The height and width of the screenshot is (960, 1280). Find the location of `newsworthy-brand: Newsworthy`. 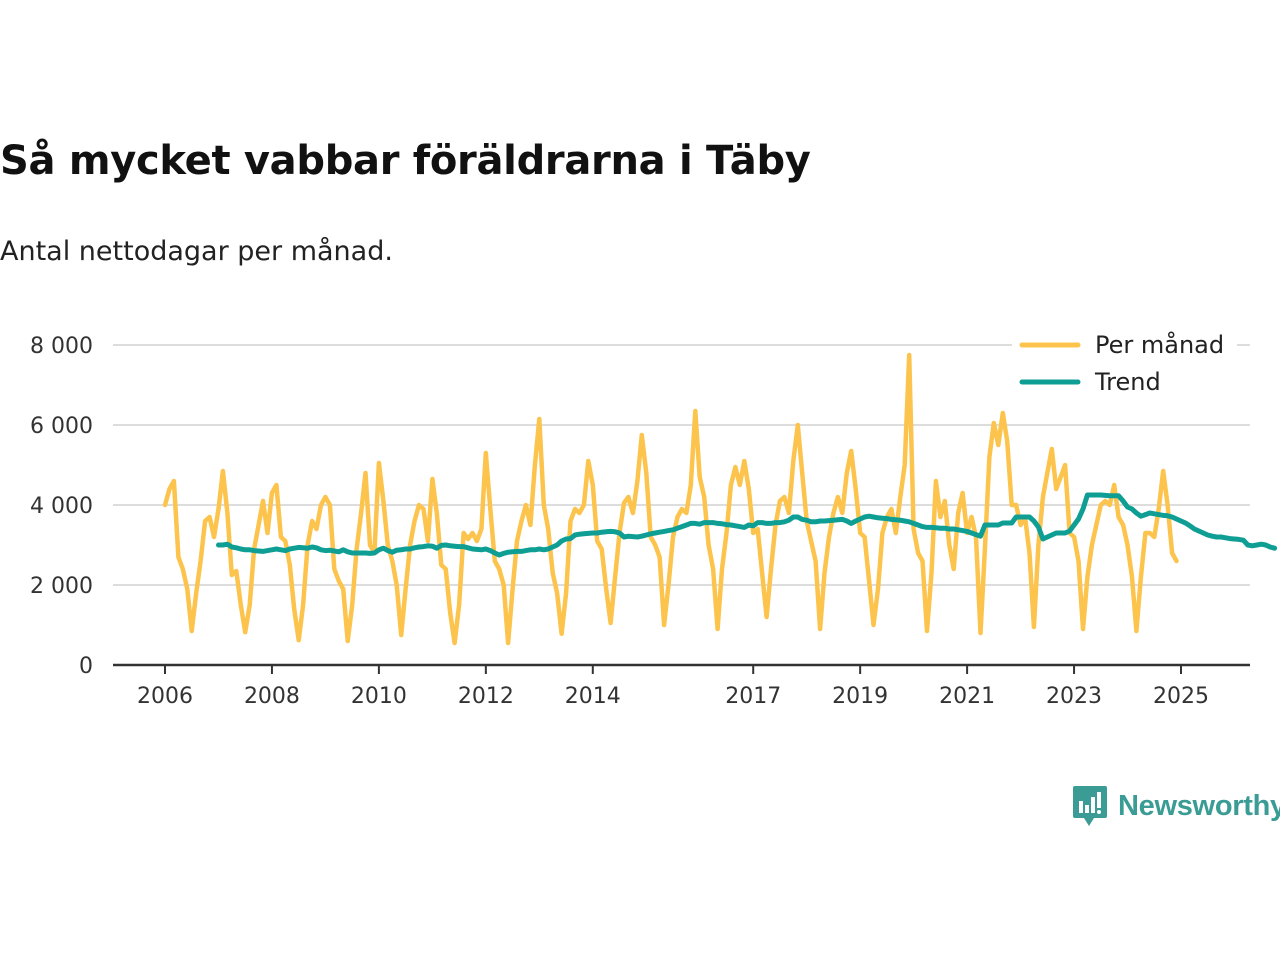

newsworthy-brand: Newsworthy is located at coordinates (1176, 806).